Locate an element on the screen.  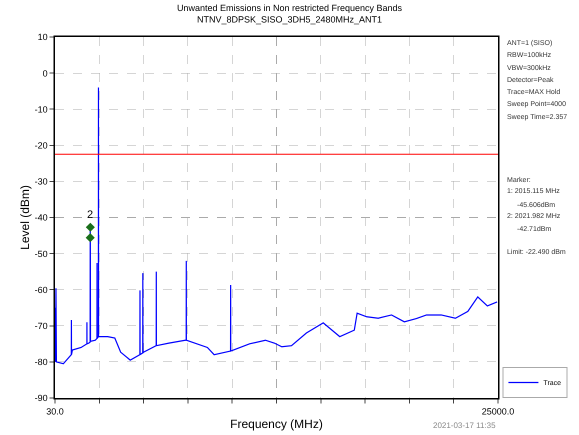
x-tick-label: 25000.0 is located at coordinates (498, 411).